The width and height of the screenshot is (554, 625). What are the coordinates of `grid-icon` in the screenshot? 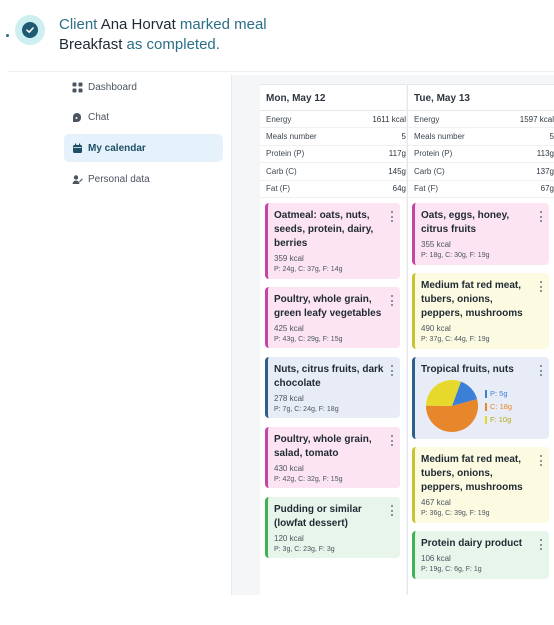 It's located at (77, 87).